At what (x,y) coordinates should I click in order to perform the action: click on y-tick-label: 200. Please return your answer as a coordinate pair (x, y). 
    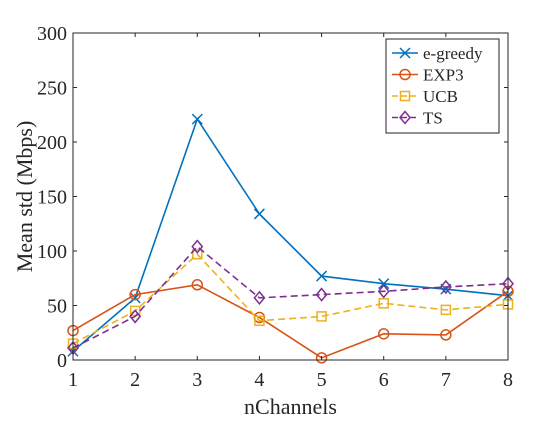
    Looking at the image, I should click on (52, 143).